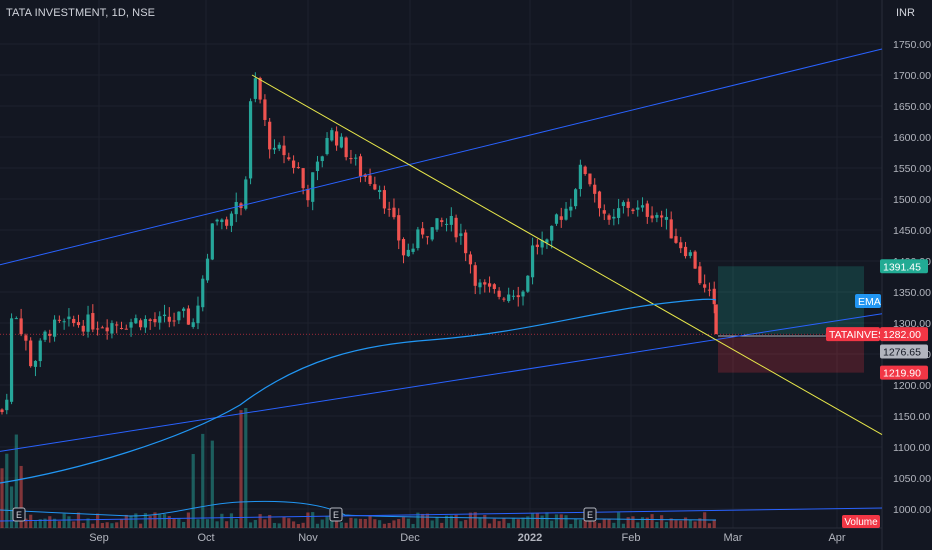 Image resolution: width=932 pixels, height=550 pixels. I want to click on price-label: TATAINVEST, so click(859, 334).